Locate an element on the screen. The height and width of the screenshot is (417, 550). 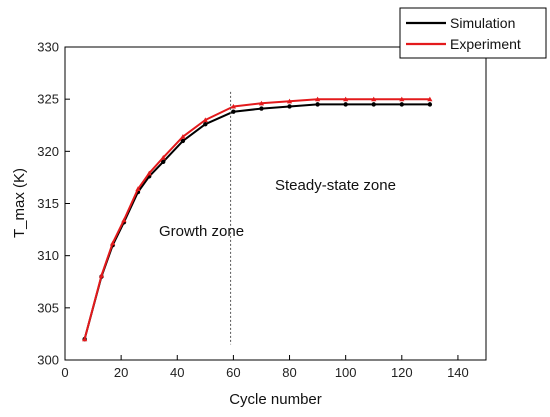
x-tick-label: 140 is located at coordinates (458, 372).